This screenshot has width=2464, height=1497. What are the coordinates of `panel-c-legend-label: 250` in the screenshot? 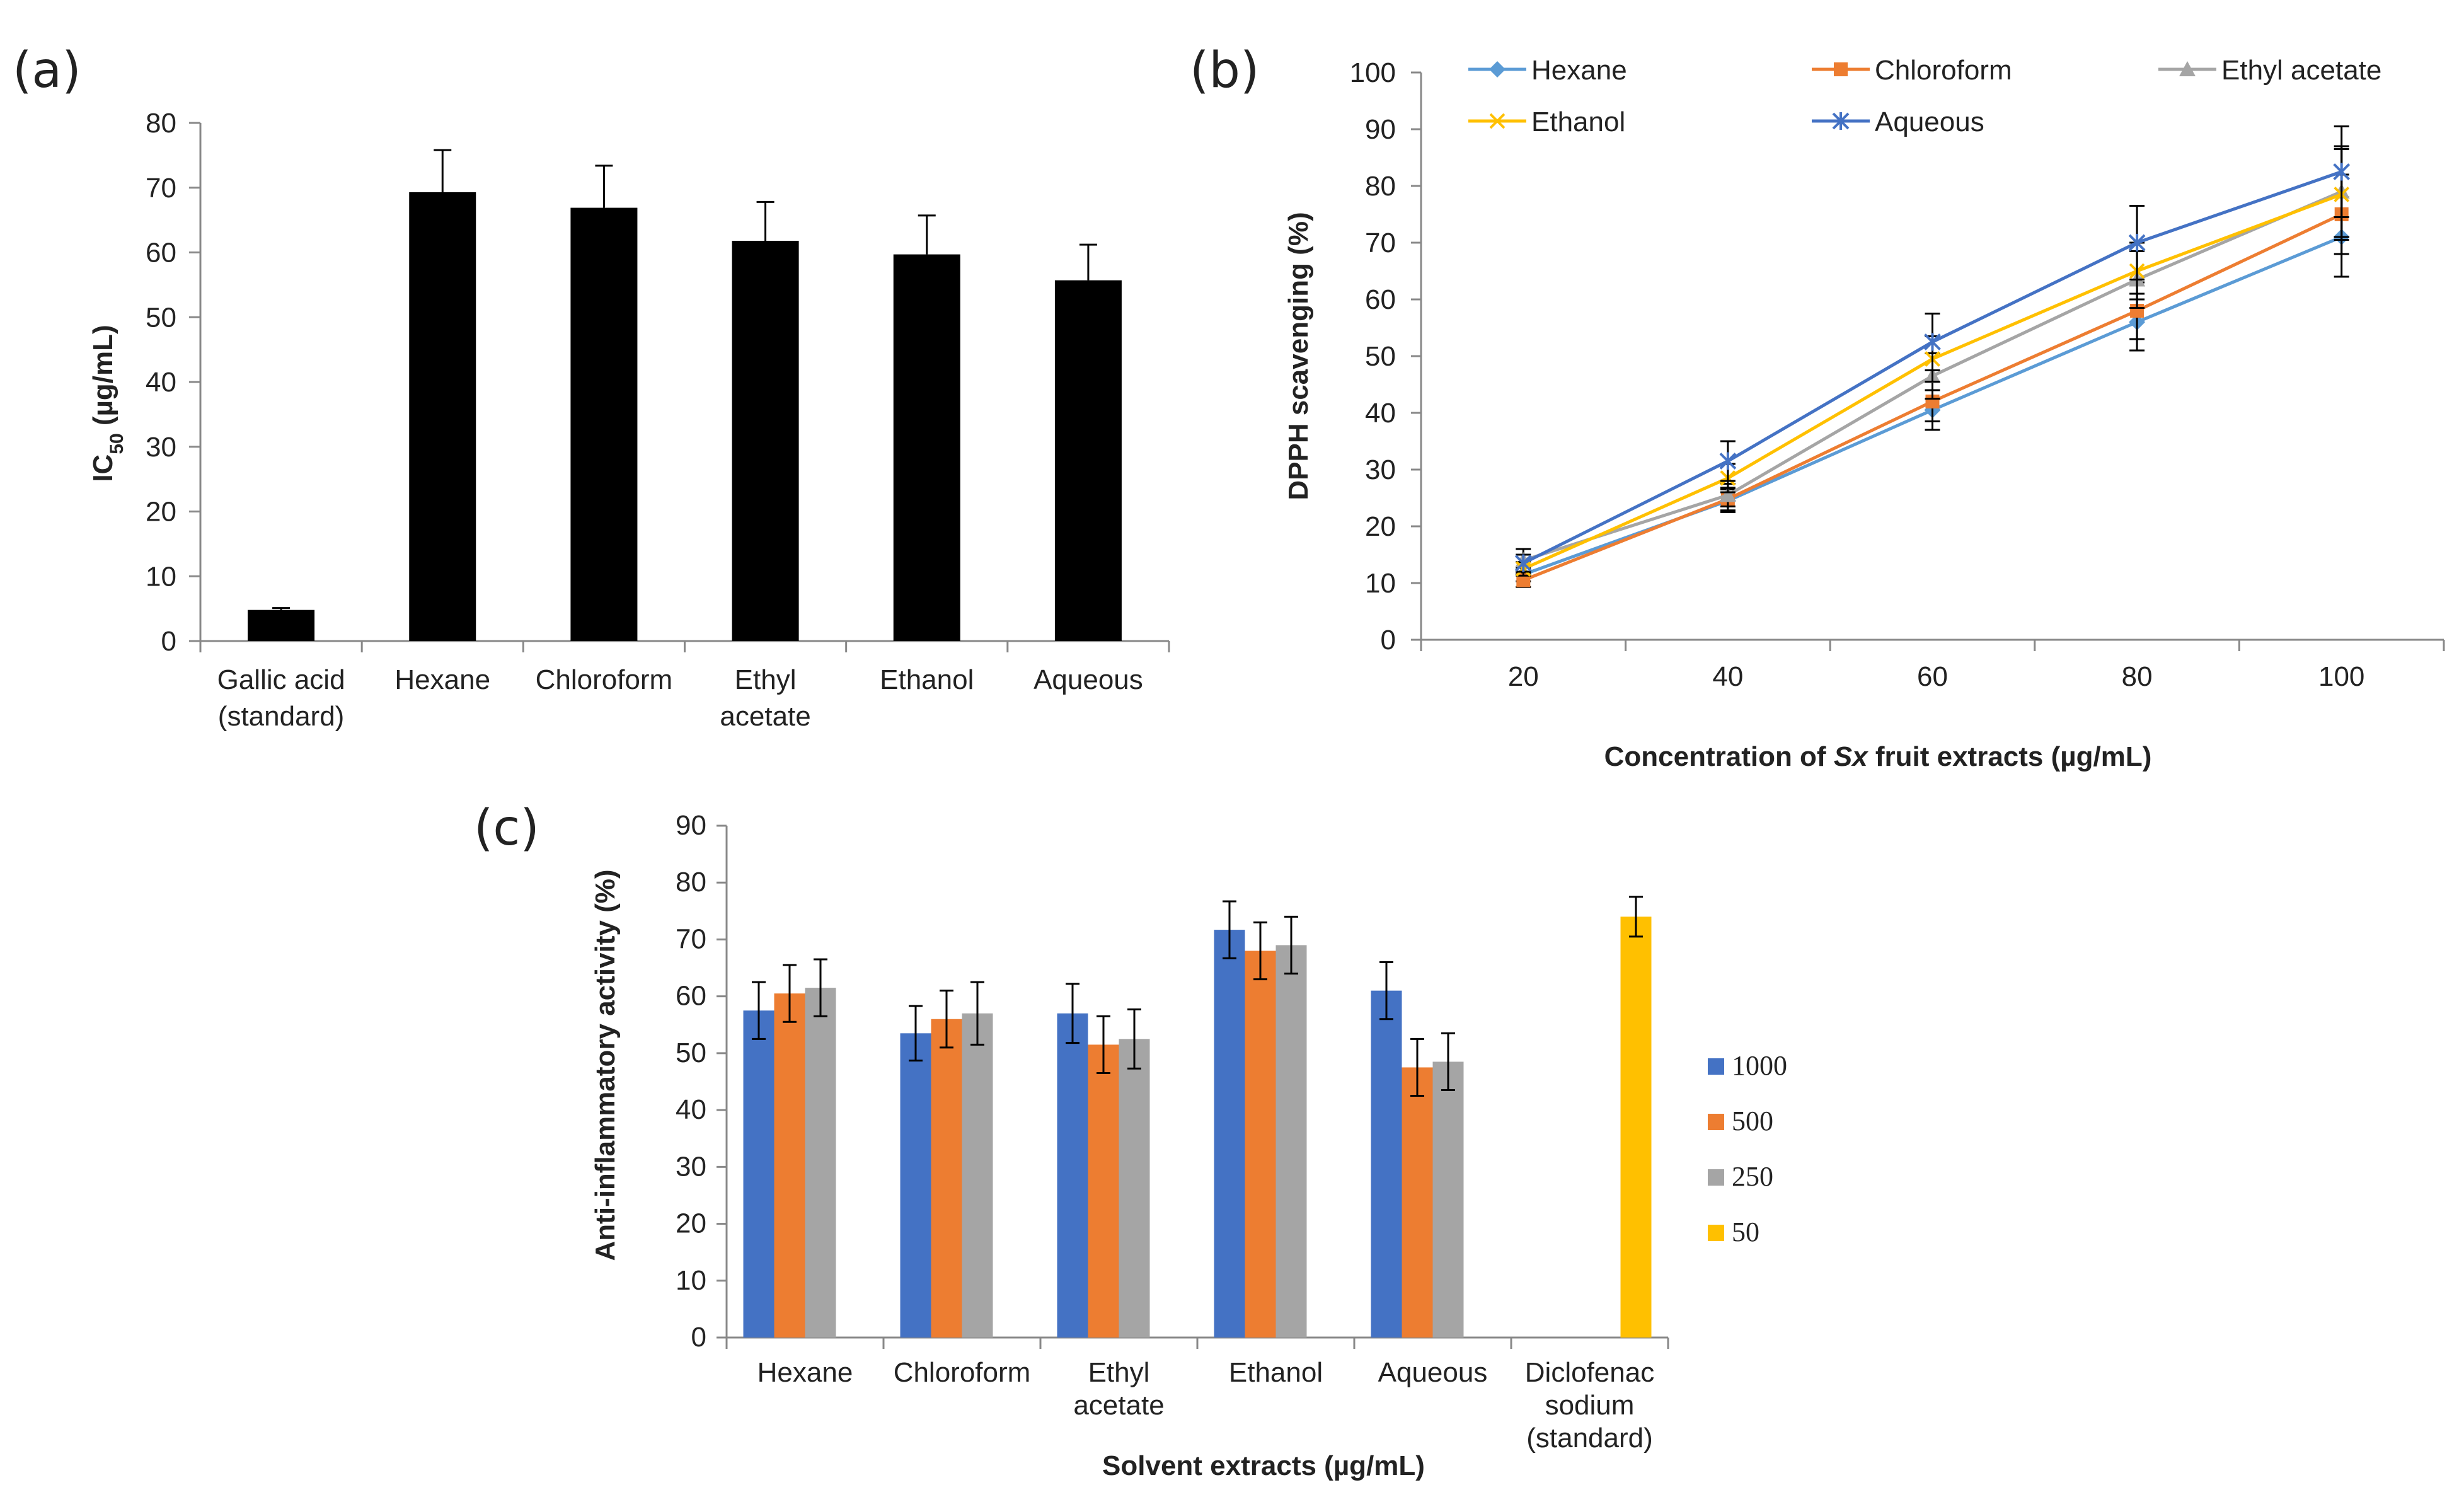 It's located at (1752, 1176).